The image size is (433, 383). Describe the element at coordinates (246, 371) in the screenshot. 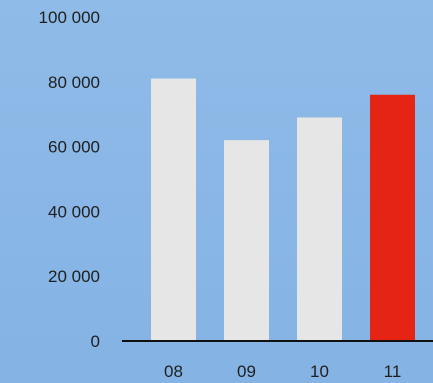

I see `x-tick-label: 09` at that location.